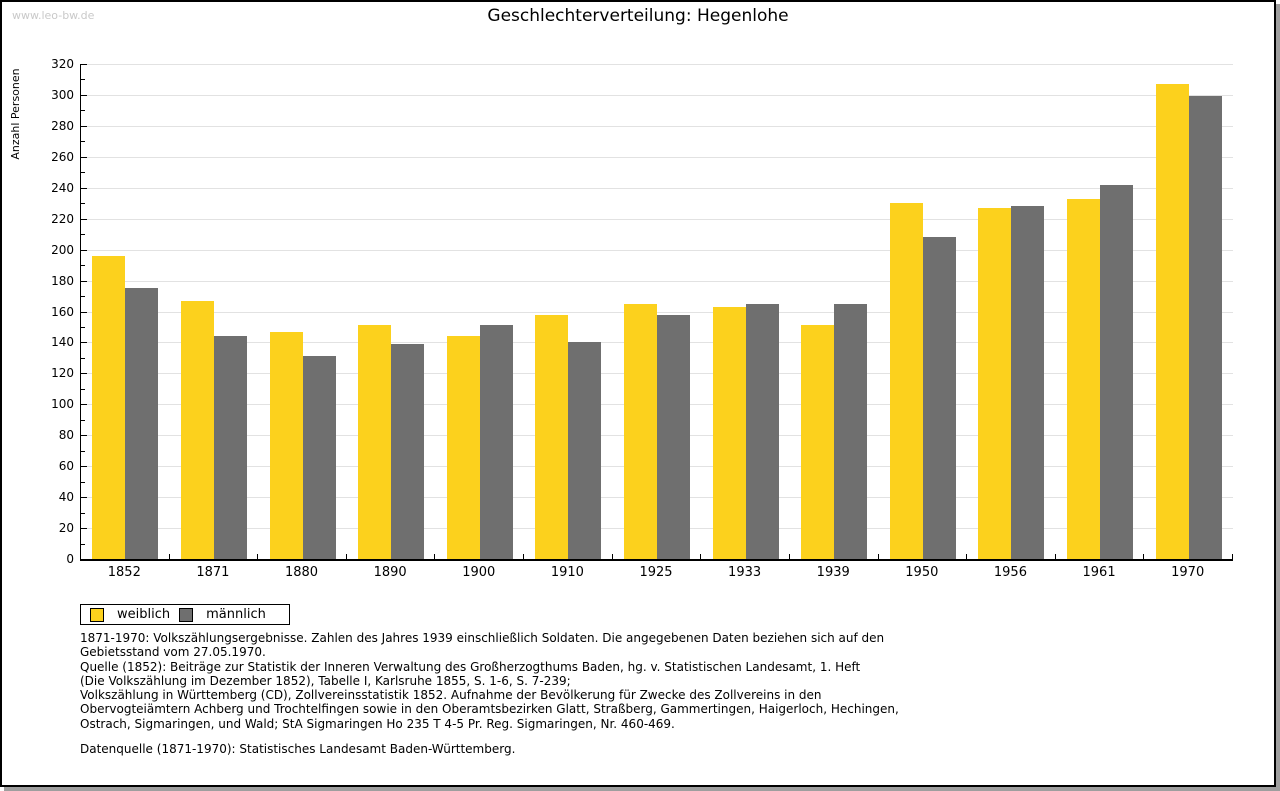 This screenshot has width=1280, height=791. What do you see at coordinates (1205, 327) in the screenshot?
I see `bar-männlich-1970` at bounding box center [1205, 327].